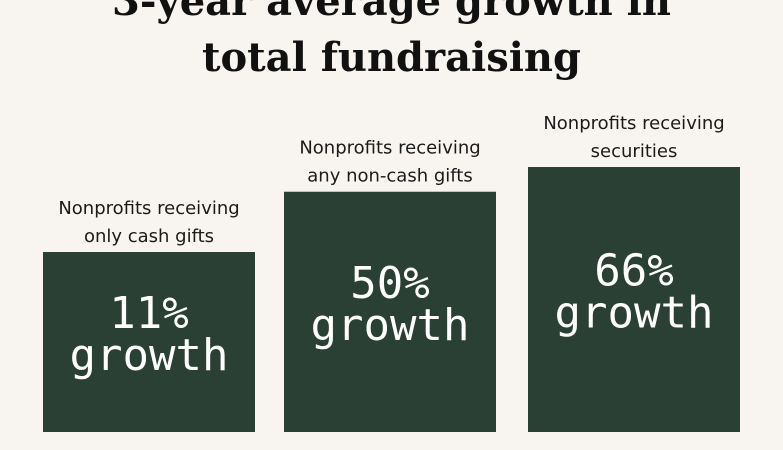 The image size is (783, 450). I want to click on category-label-2-line-2: any non-cash gifts, so click(389, 176).